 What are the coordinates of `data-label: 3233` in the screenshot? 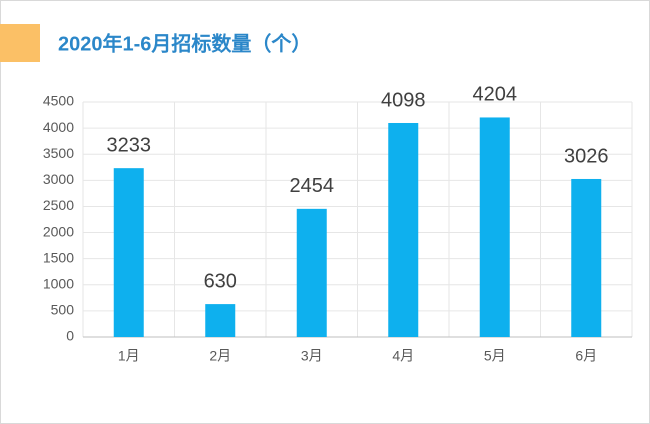 It's located at (129, 145).